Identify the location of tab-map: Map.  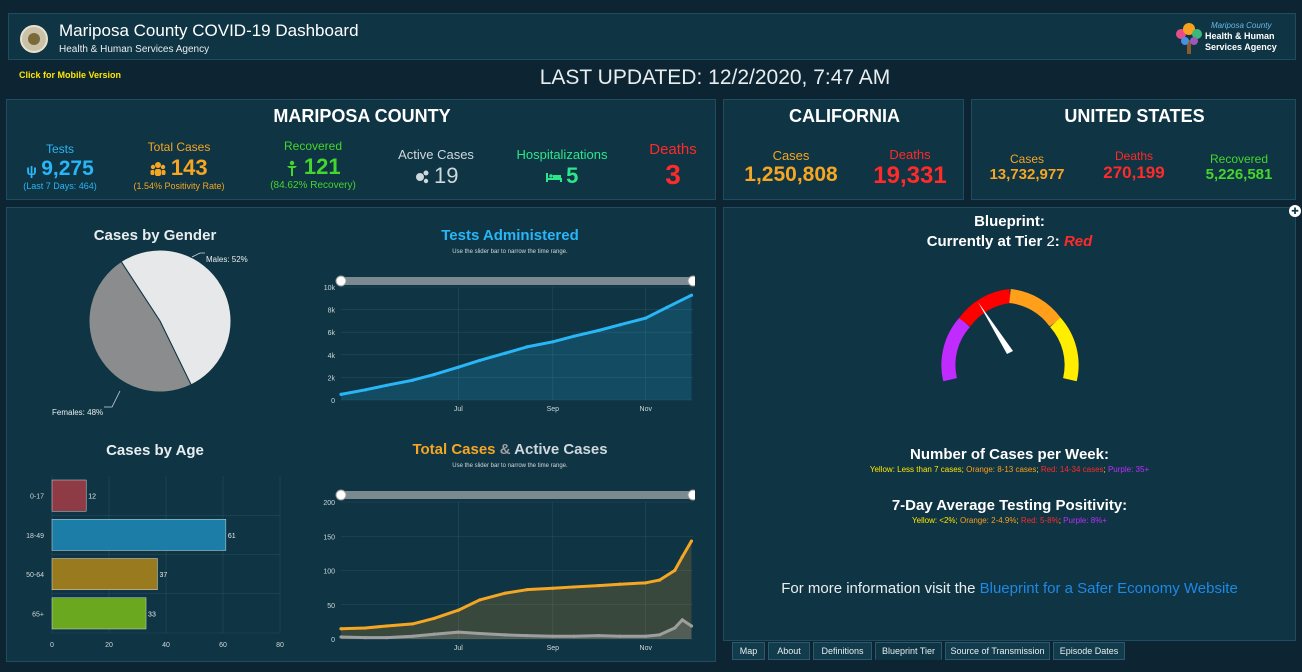
(748, 651).